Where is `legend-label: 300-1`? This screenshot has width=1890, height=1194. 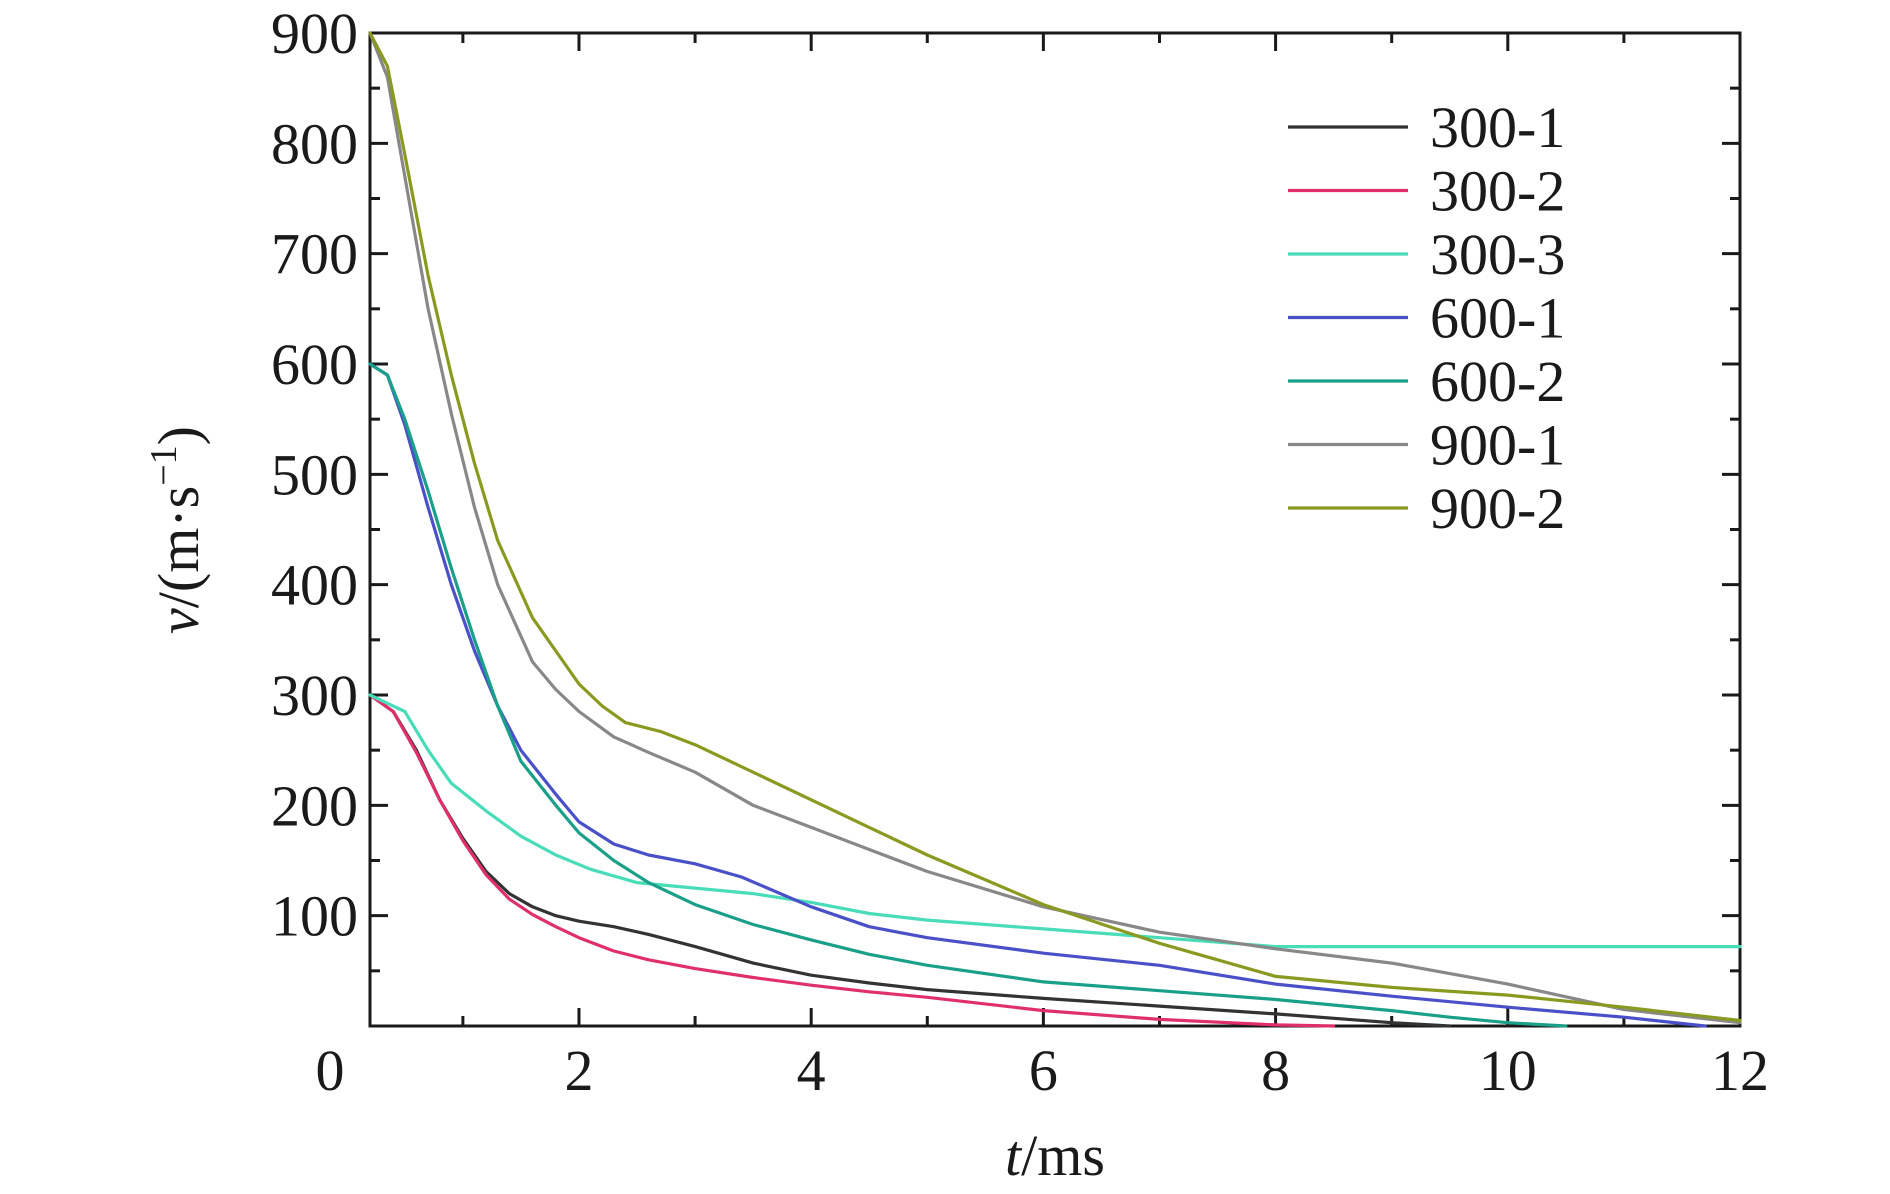 legend-label: 300-1 is located at coordinates (1497, 127).